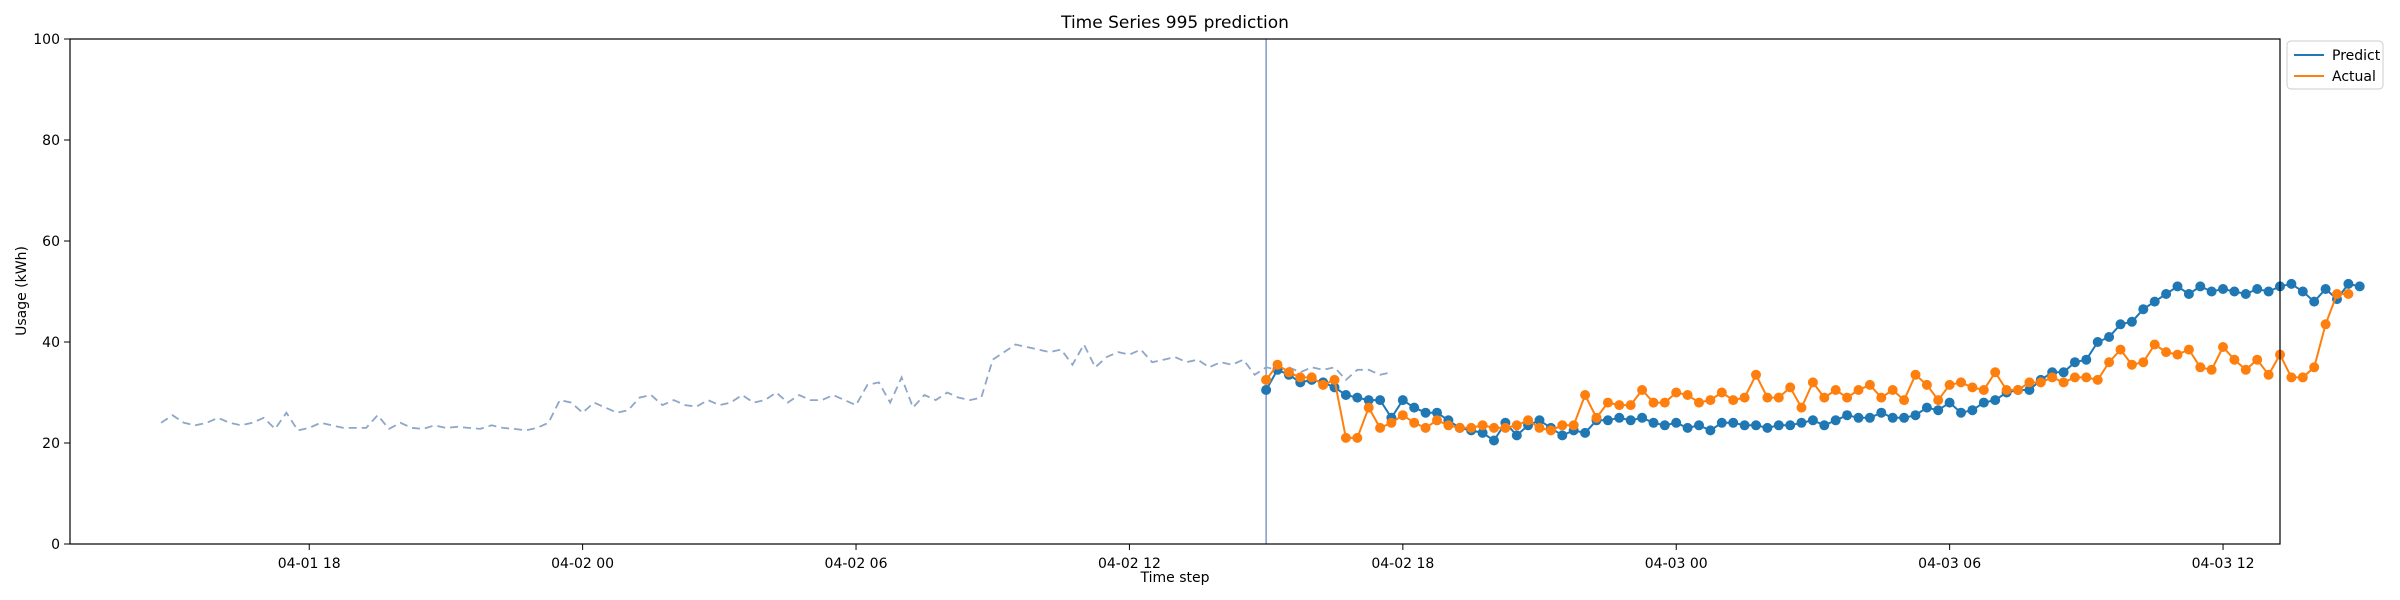 This screenshot has height=600, width=2400. What do you see at coordinates (2354, 77) in the screenshot?
I see `legend-label-actual: Actual` at bounding box center [2354, 77].